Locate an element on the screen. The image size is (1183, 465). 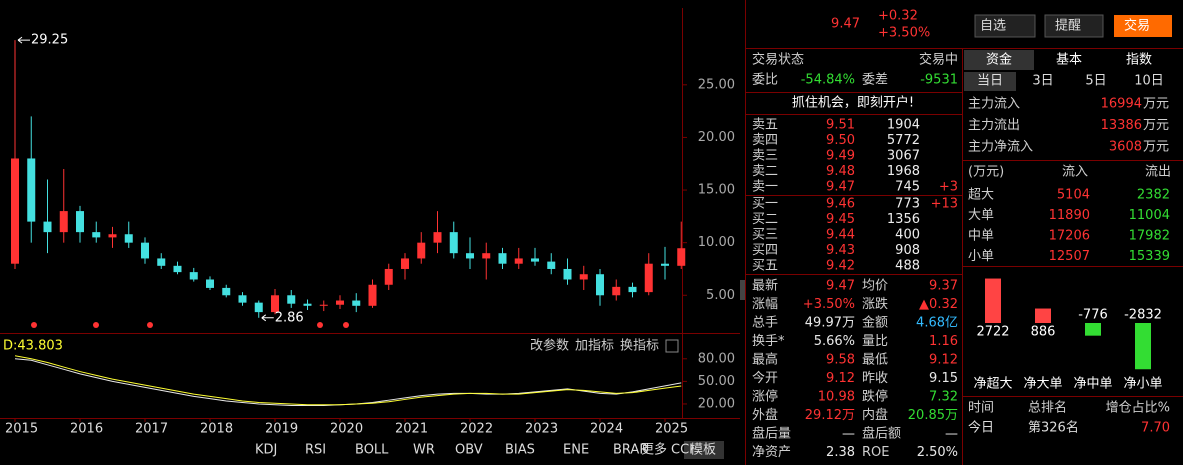
price-change: +0.32 is located at coordinates (898, 16).